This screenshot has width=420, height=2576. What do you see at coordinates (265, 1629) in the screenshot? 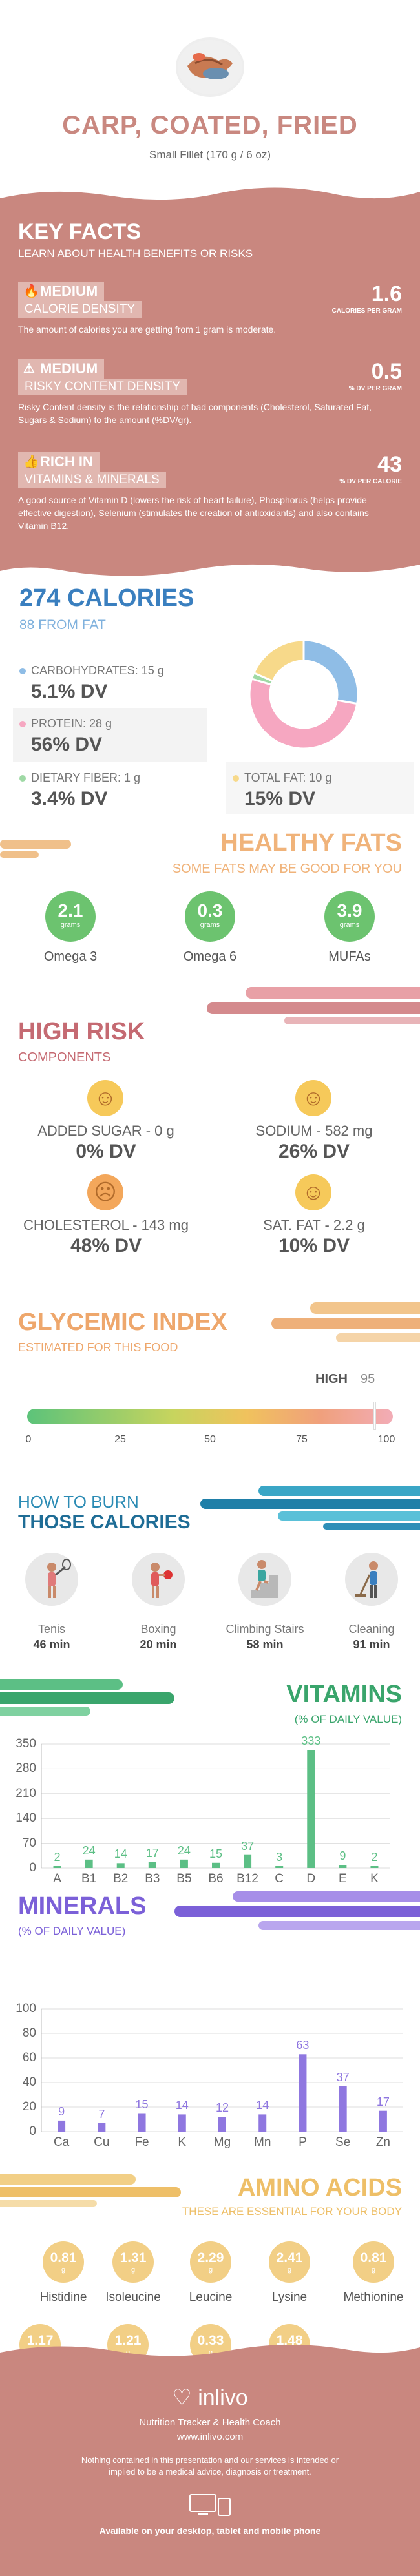
I see `activity-label: Climbing Stairs` at bounding box center [265, 1629].